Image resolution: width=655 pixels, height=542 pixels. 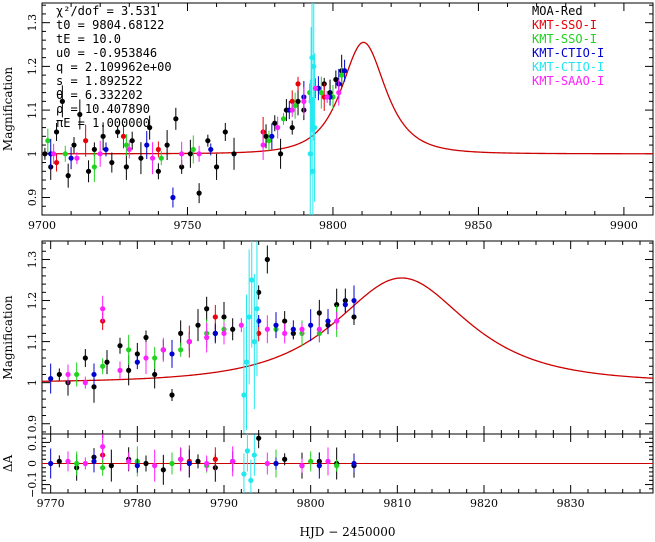 What do you see at coordinates (198, 133) in the screenshot?
I see `series-kmt-ctio-i` at bounding box center [198, 133].